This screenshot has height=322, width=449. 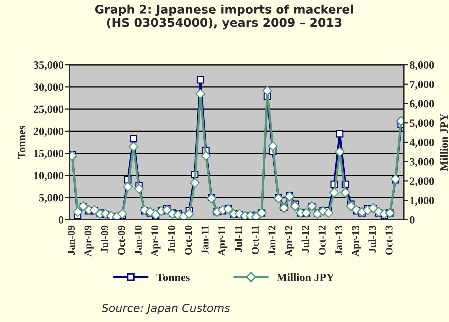 What do you see at coordinates (422, 163) in the screenshot?
I see `y2-tick-label: 3,000` at bounding box center [422, 163].